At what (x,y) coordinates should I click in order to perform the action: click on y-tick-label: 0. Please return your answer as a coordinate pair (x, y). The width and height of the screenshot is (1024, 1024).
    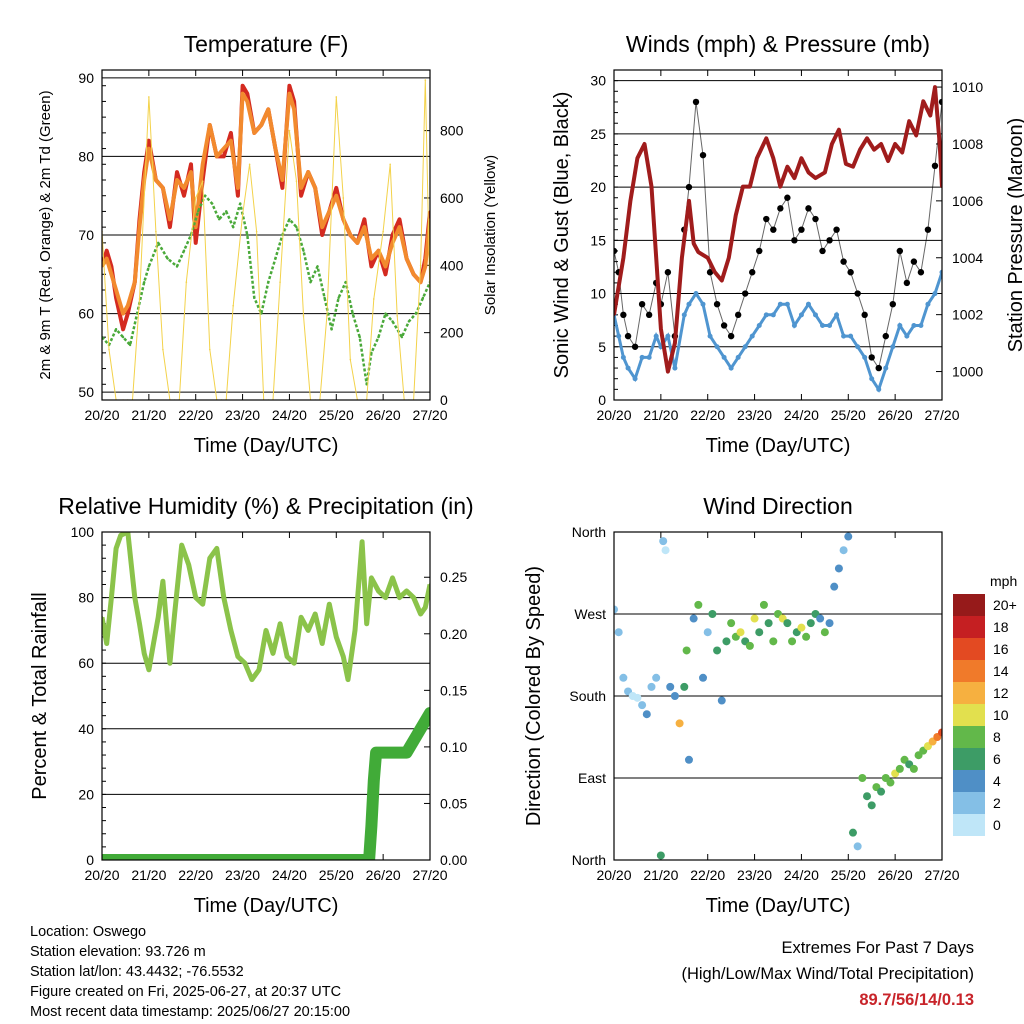
    Looking at the image, I should click on (602, 400).